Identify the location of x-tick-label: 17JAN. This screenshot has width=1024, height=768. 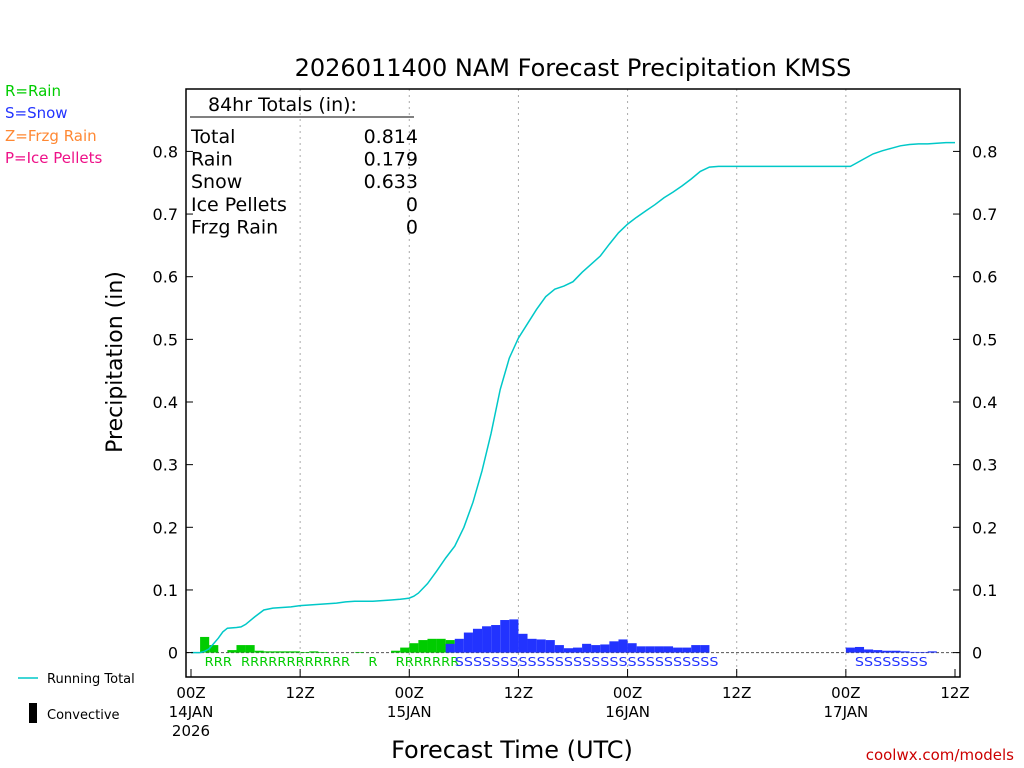
(845, 712).